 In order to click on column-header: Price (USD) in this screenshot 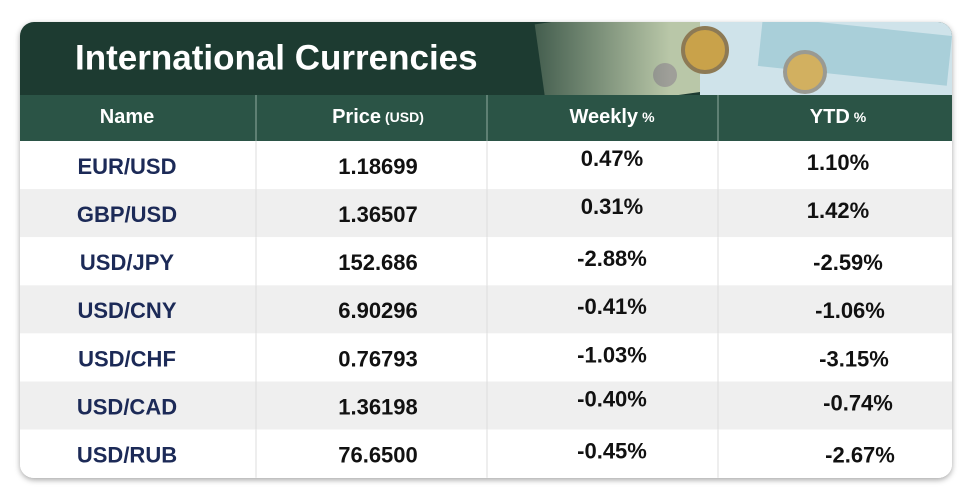, I will do `click(378, 117)`.